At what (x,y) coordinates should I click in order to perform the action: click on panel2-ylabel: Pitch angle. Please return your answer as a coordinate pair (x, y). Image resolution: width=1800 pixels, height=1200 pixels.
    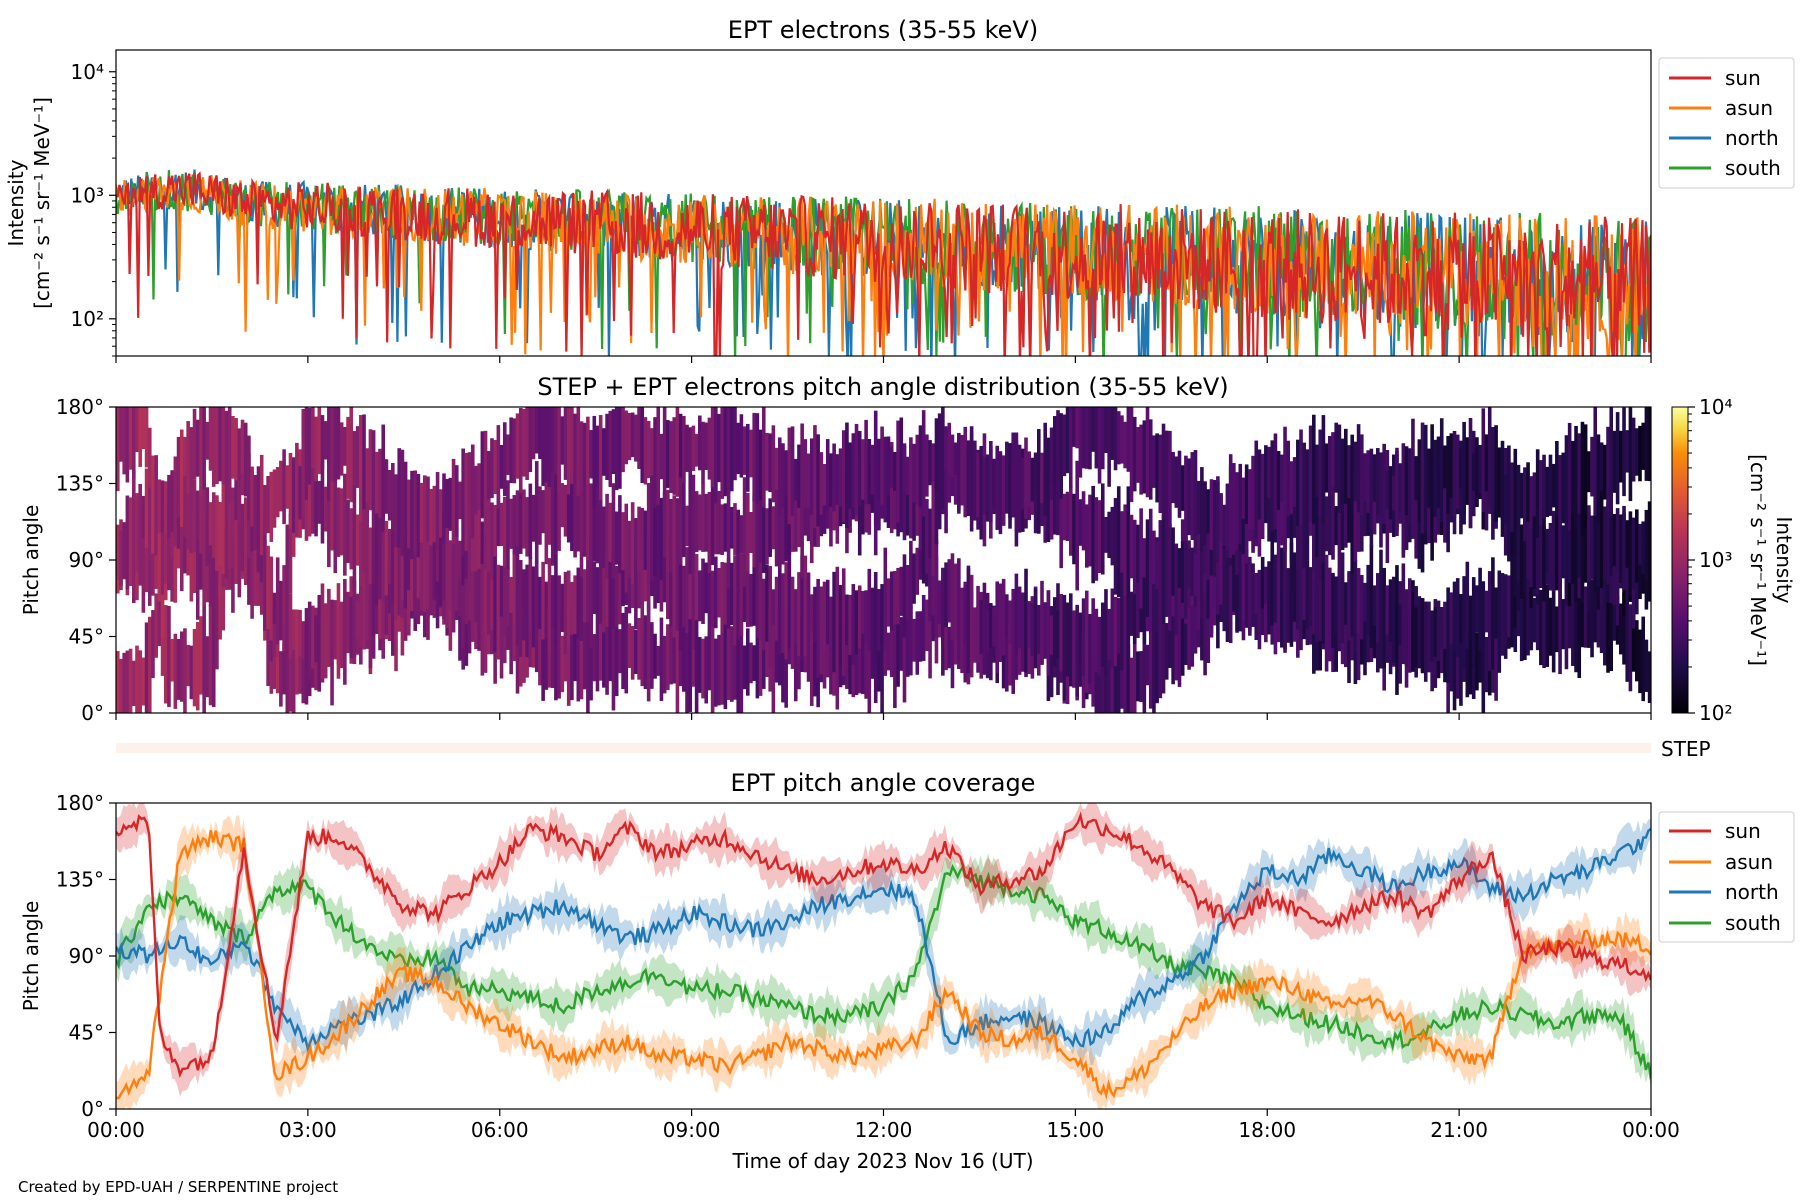
    Looking at the image, I should click on (31, 560).